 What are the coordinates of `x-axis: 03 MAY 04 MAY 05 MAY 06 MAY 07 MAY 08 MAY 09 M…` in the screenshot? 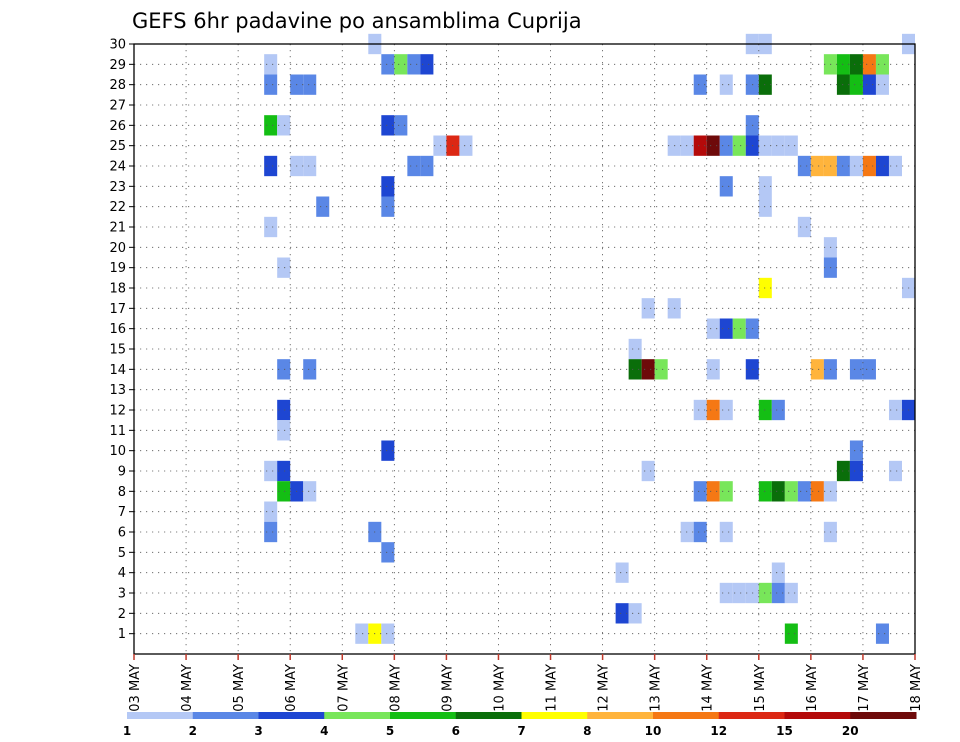 It's located at (526, 683).